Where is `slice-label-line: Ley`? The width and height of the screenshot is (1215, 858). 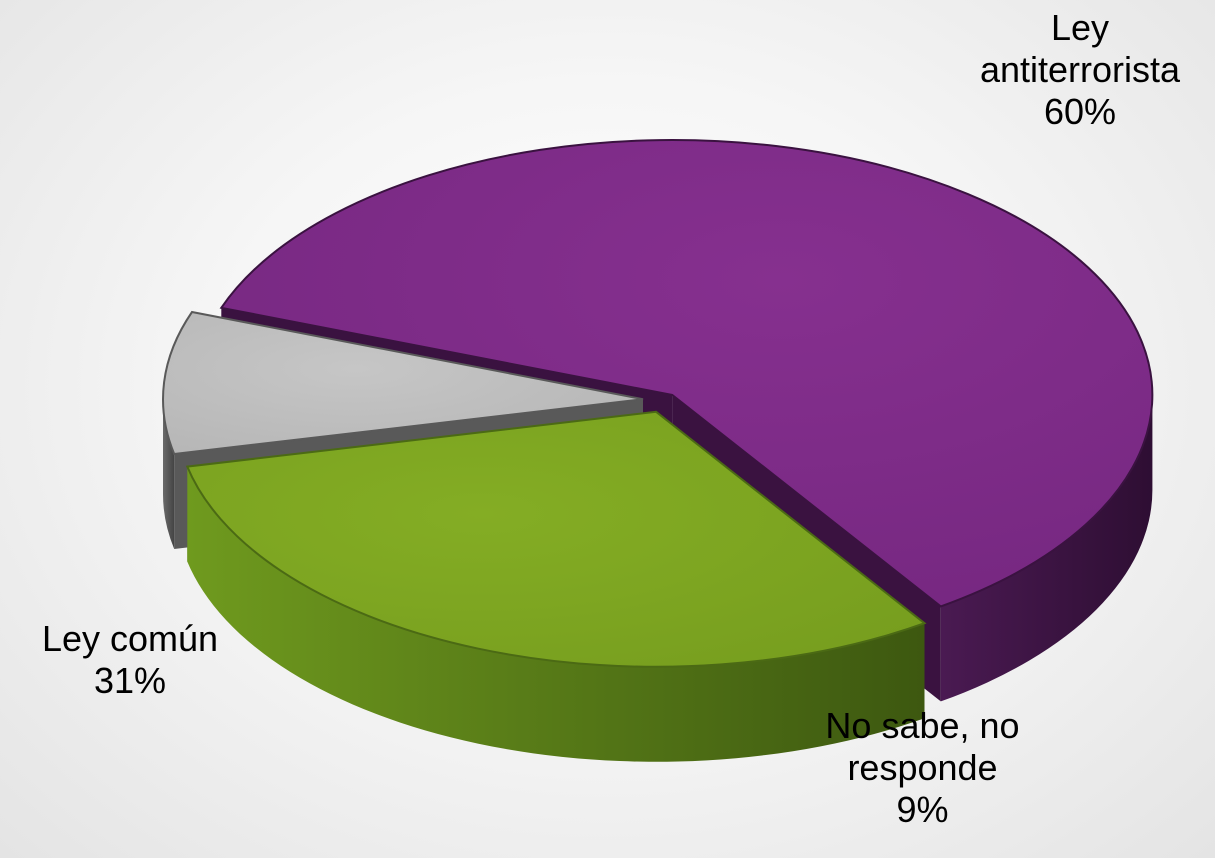 slice-label-line: Ley is located at coordinates (1080, 27).